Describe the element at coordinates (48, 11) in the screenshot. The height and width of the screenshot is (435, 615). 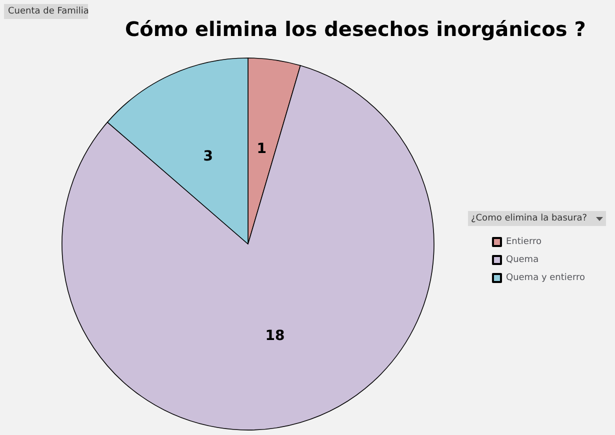
I see `text: Cuenta de Familia` at that location.